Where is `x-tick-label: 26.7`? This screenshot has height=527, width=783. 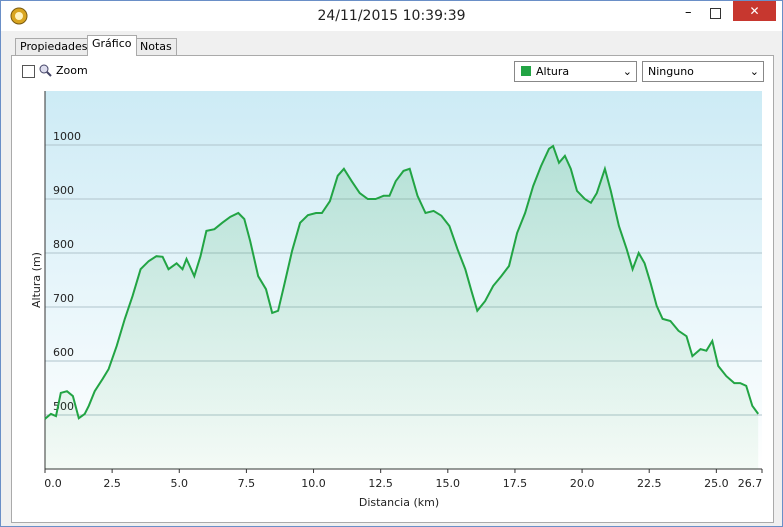 x-tick-label: 26.7 is located at coordinates (750, 483).